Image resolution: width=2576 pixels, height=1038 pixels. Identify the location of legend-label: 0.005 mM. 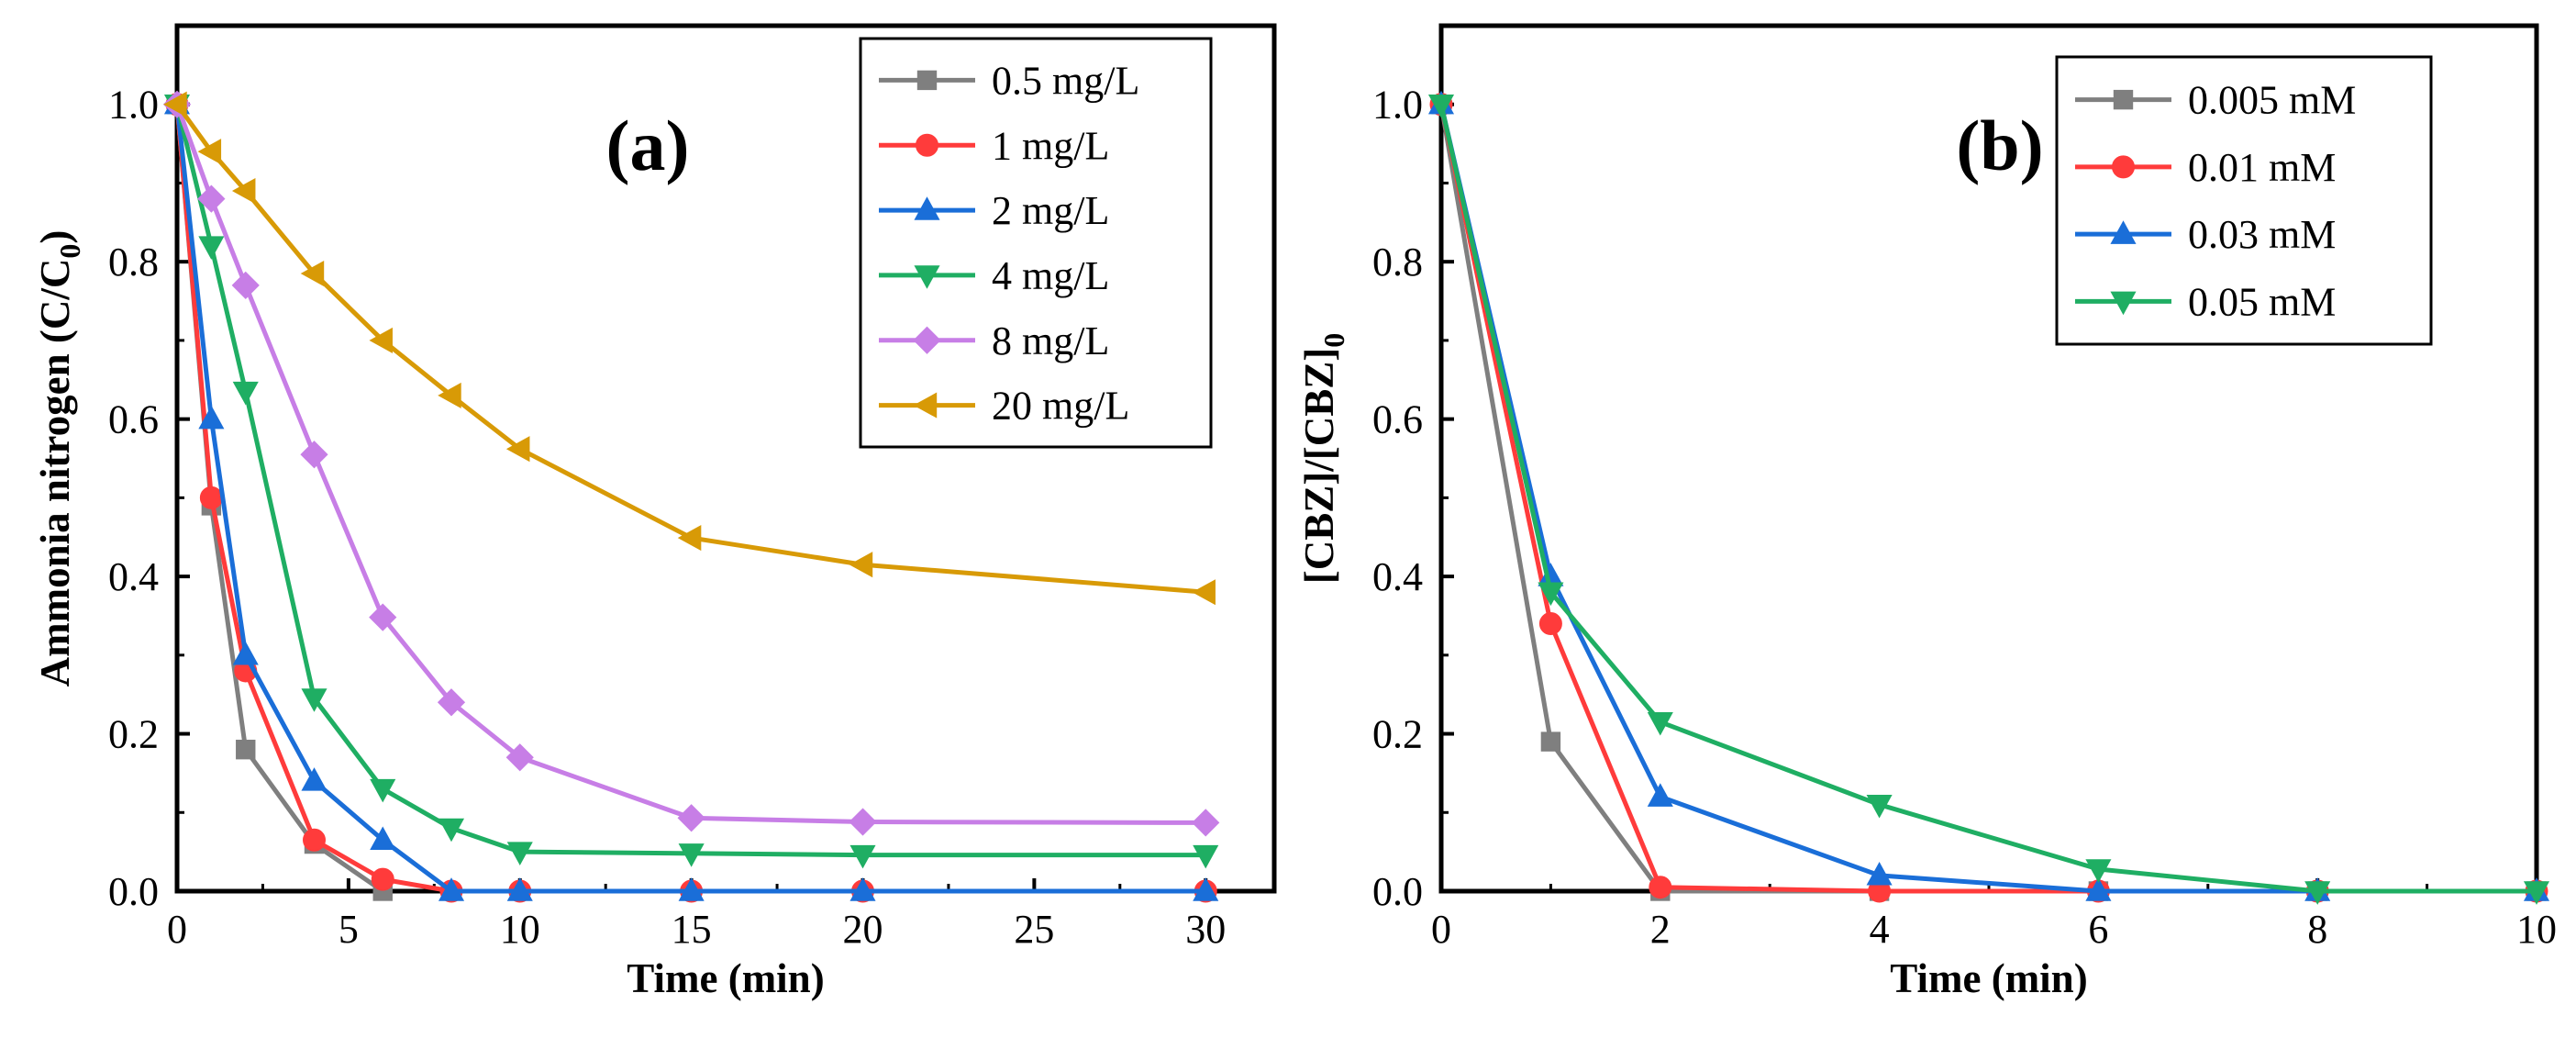
(2272, 100).